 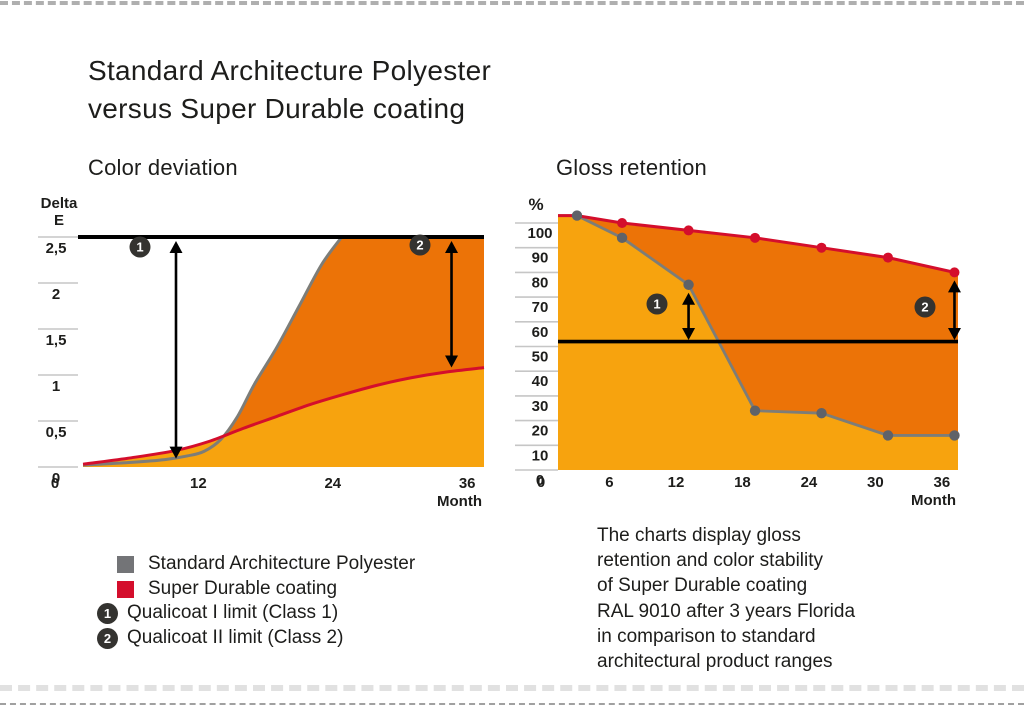 What do you see at coordinates (609, 482) in the screenshot?
I see `x-tick-label: 6` at bounding box center [609, 482].